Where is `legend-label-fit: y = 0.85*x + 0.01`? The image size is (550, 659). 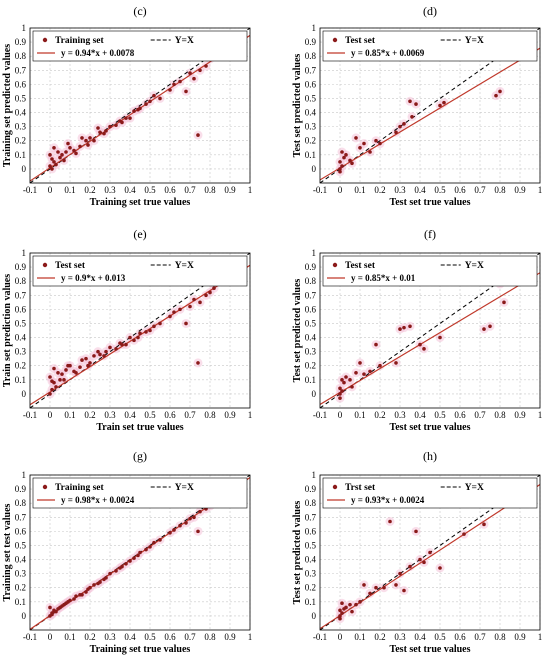 legend-label-fit: y = 0.85*x + 0.01 is located at coordinates (383, 278).